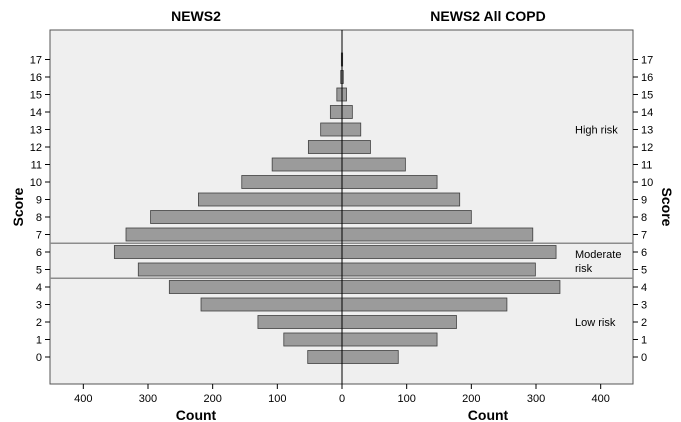 Image resolution: width=681 pixels, height=422 pixels. I want to click on y-tick-label-right: 17, so click(647, 61).